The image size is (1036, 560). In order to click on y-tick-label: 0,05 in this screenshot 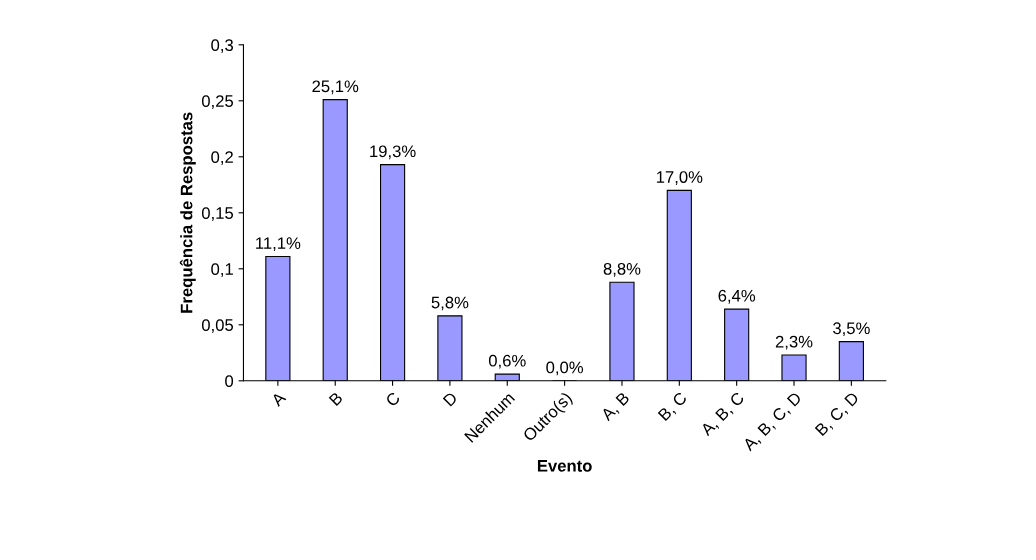, I will do `click(217, 326)`.